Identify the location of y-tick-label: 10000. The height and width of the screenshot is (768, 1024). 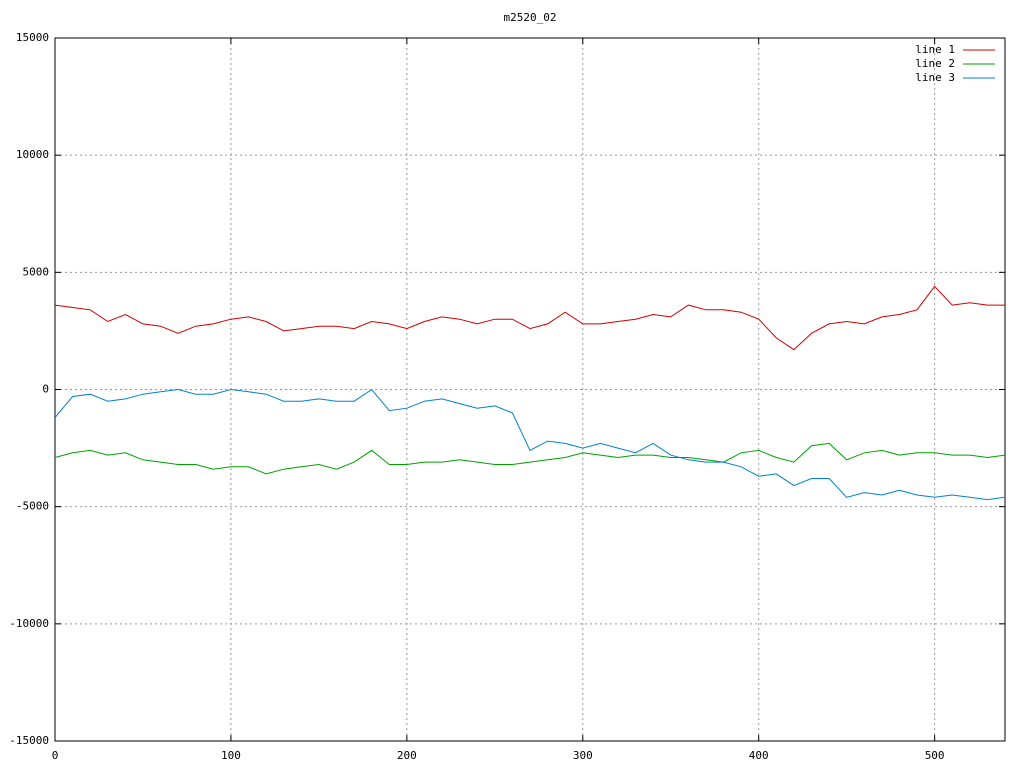
(32, 154).